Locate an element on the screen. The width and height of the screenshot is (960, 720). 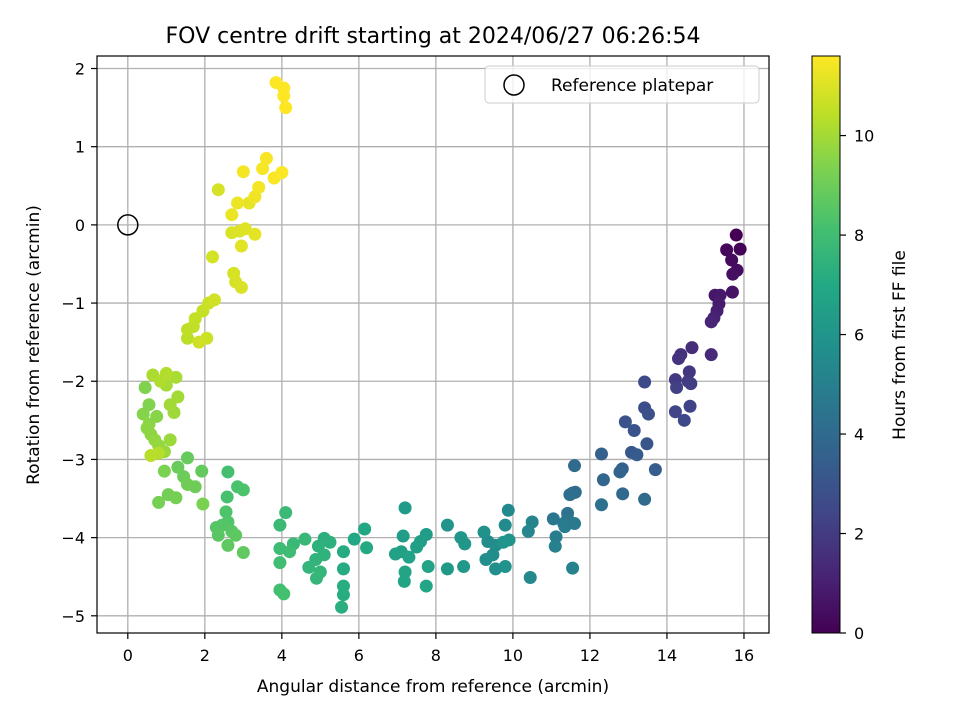
y-tick-label: 2 is located at coordinates (80, 69).